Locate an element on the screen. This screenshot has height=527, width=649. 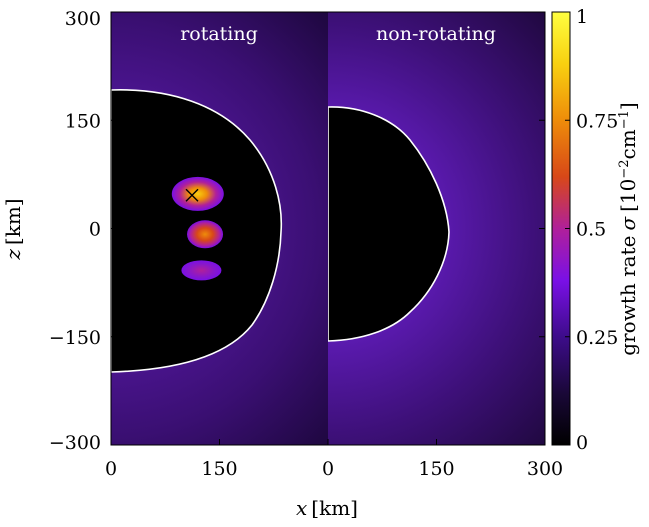
y-tick-label: 300 is located at coordinates (83, 19).